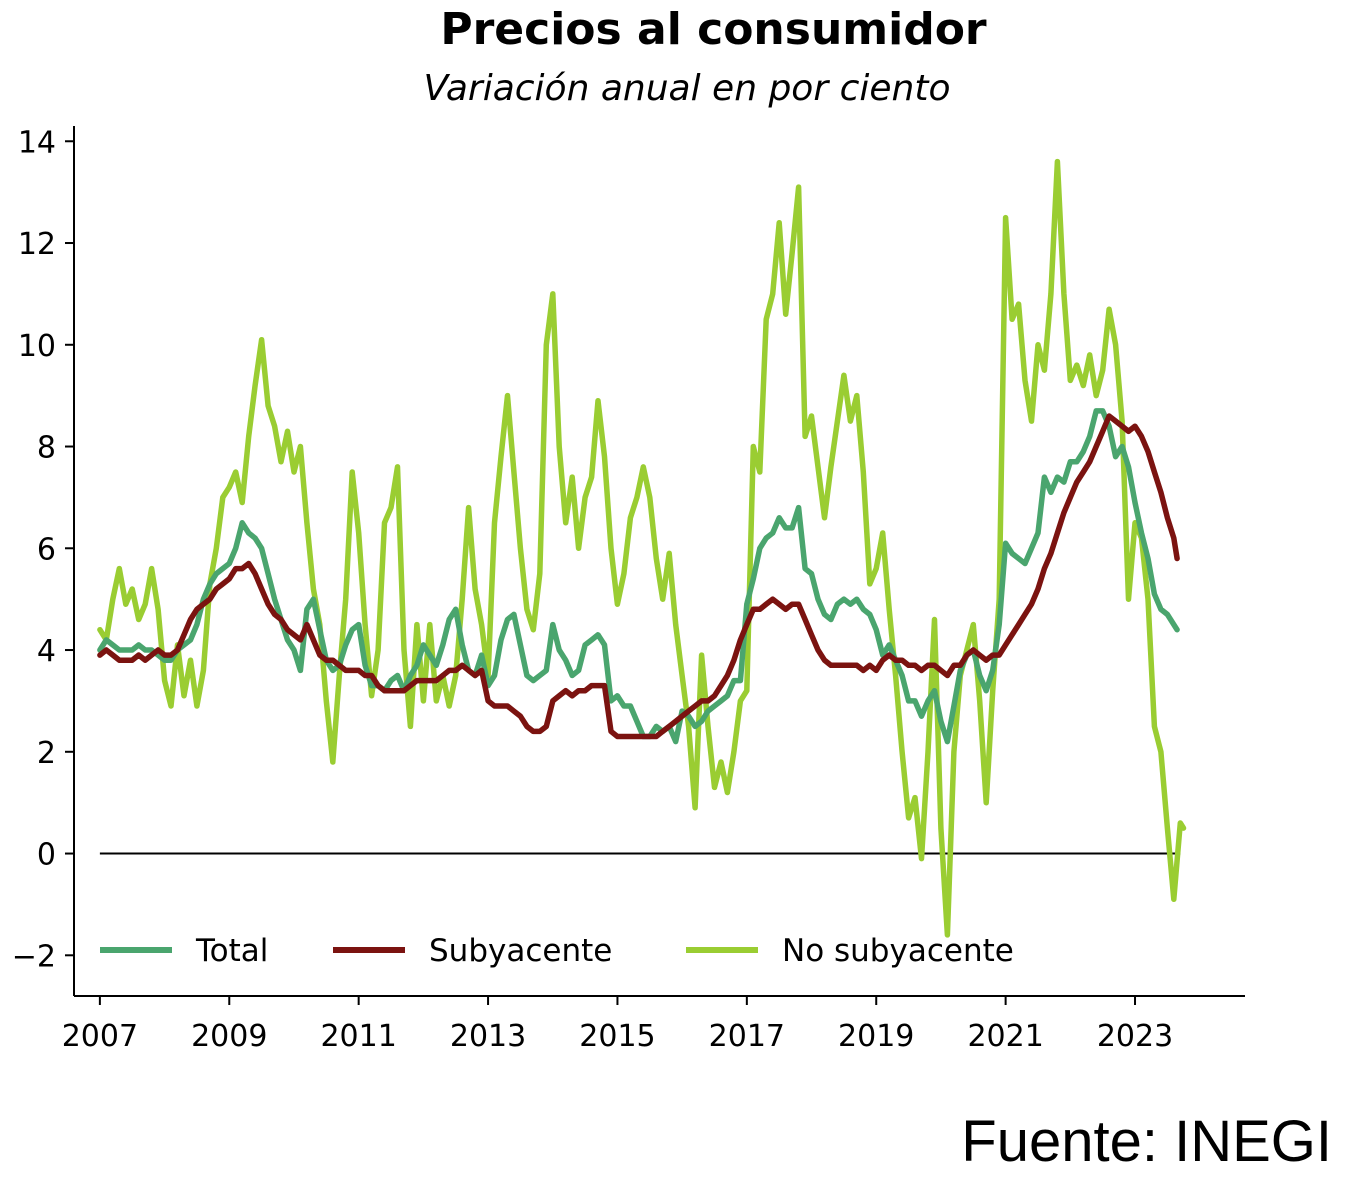  I want to click on x-tick-label: 2007, so click(100, 1036).